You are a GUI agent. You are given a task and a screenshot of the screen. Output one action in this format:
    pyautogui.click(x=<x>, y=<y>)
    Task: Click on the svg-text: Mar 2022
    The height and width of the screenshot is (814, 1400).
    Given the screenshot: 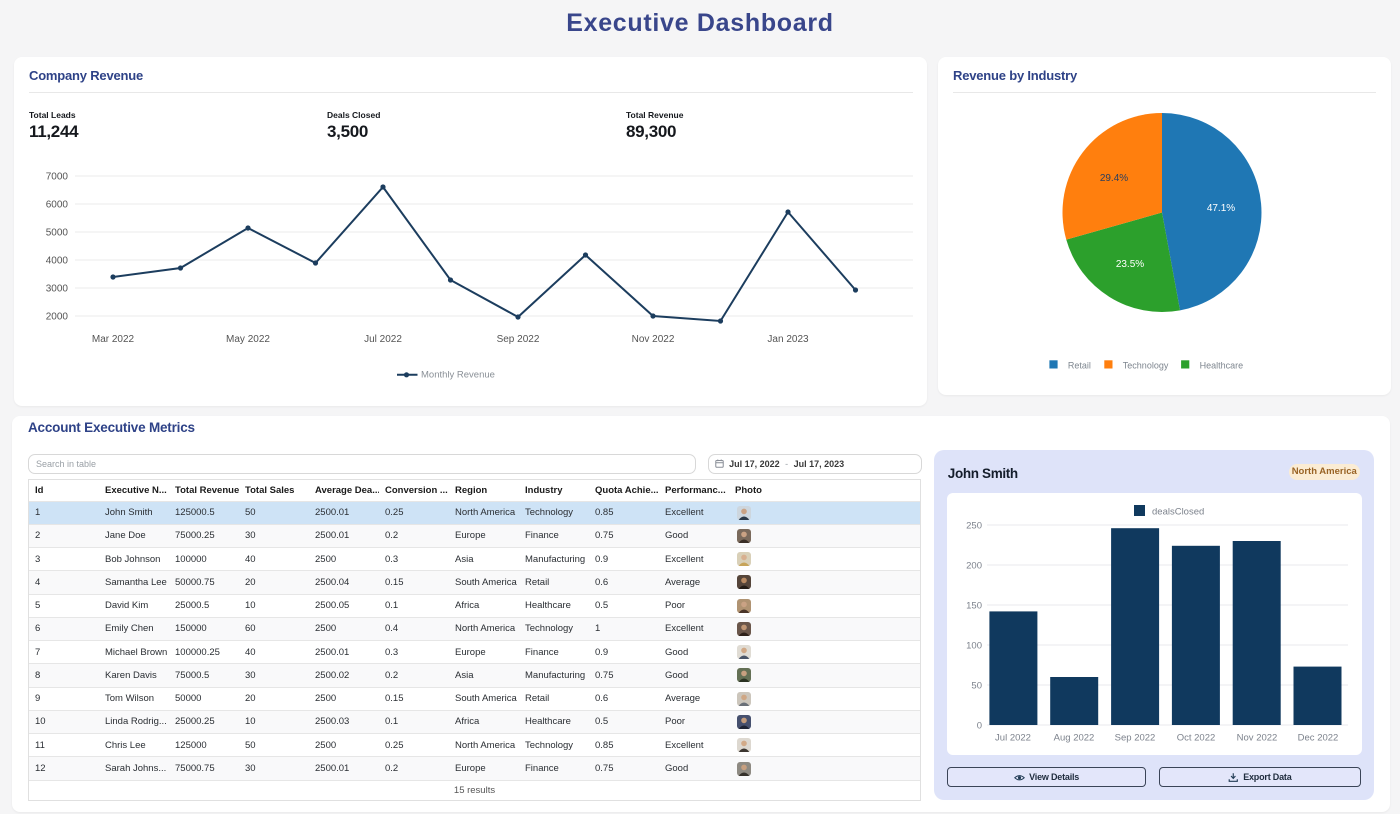 What is the action you would take?
    pyautogui.click(x=113, y=339)
    